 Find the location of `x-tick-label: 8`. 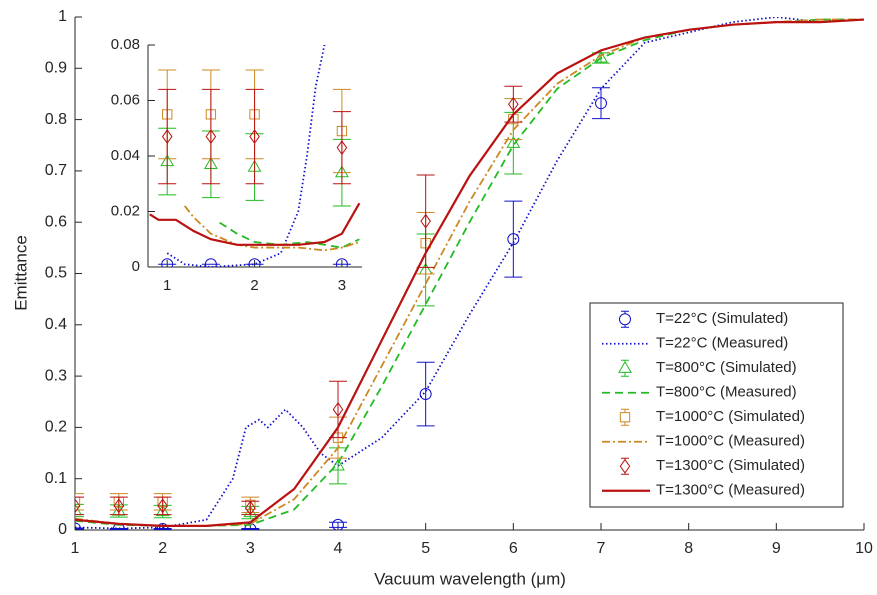

x-tick-label: 8 is located at coordinates (688, 548).